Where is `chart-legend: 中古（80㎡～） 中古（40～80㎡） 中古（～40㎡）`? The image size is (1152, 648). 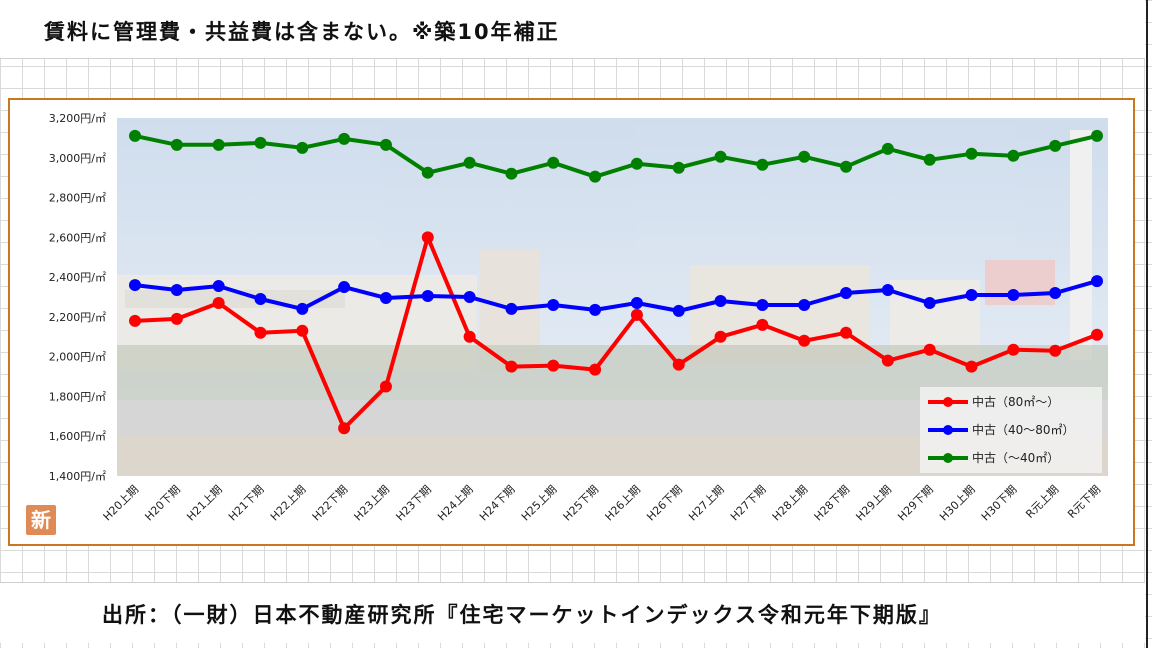 chart-legend: 中古（80㎡～） 中古（40～80㎡） 中古（～40㎡） is located at coordinates (1011, 430).